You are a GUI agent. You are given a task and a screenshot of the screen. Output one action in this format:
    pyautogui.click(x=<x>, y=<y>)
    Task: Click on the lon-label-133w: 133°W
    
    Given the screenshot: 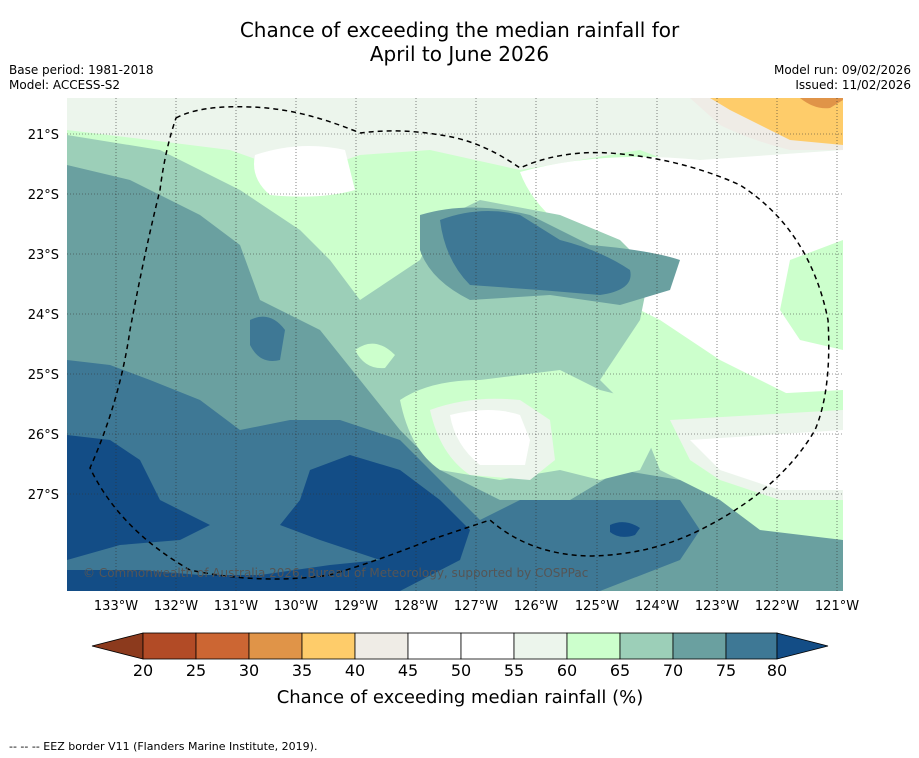 What is the action you would take?
    pyautogui.click(x=116, y=606)
    